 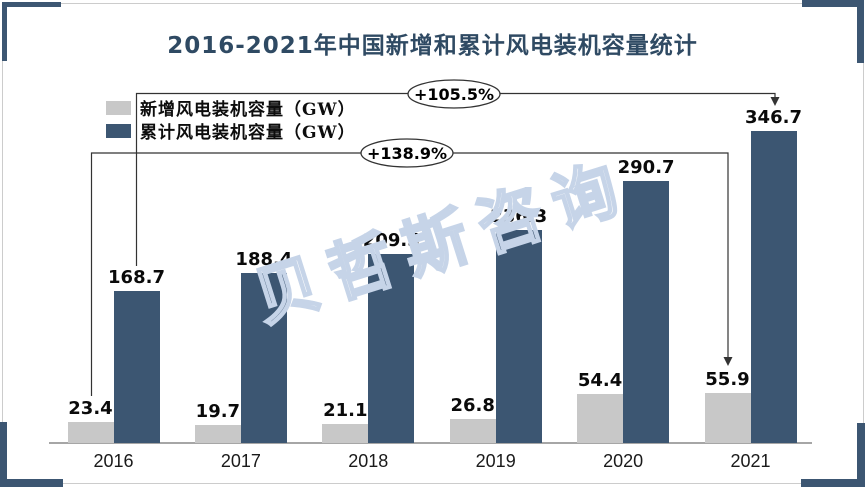 I want to click on corner-accent-bottom-left, so click(x=31, y=454).